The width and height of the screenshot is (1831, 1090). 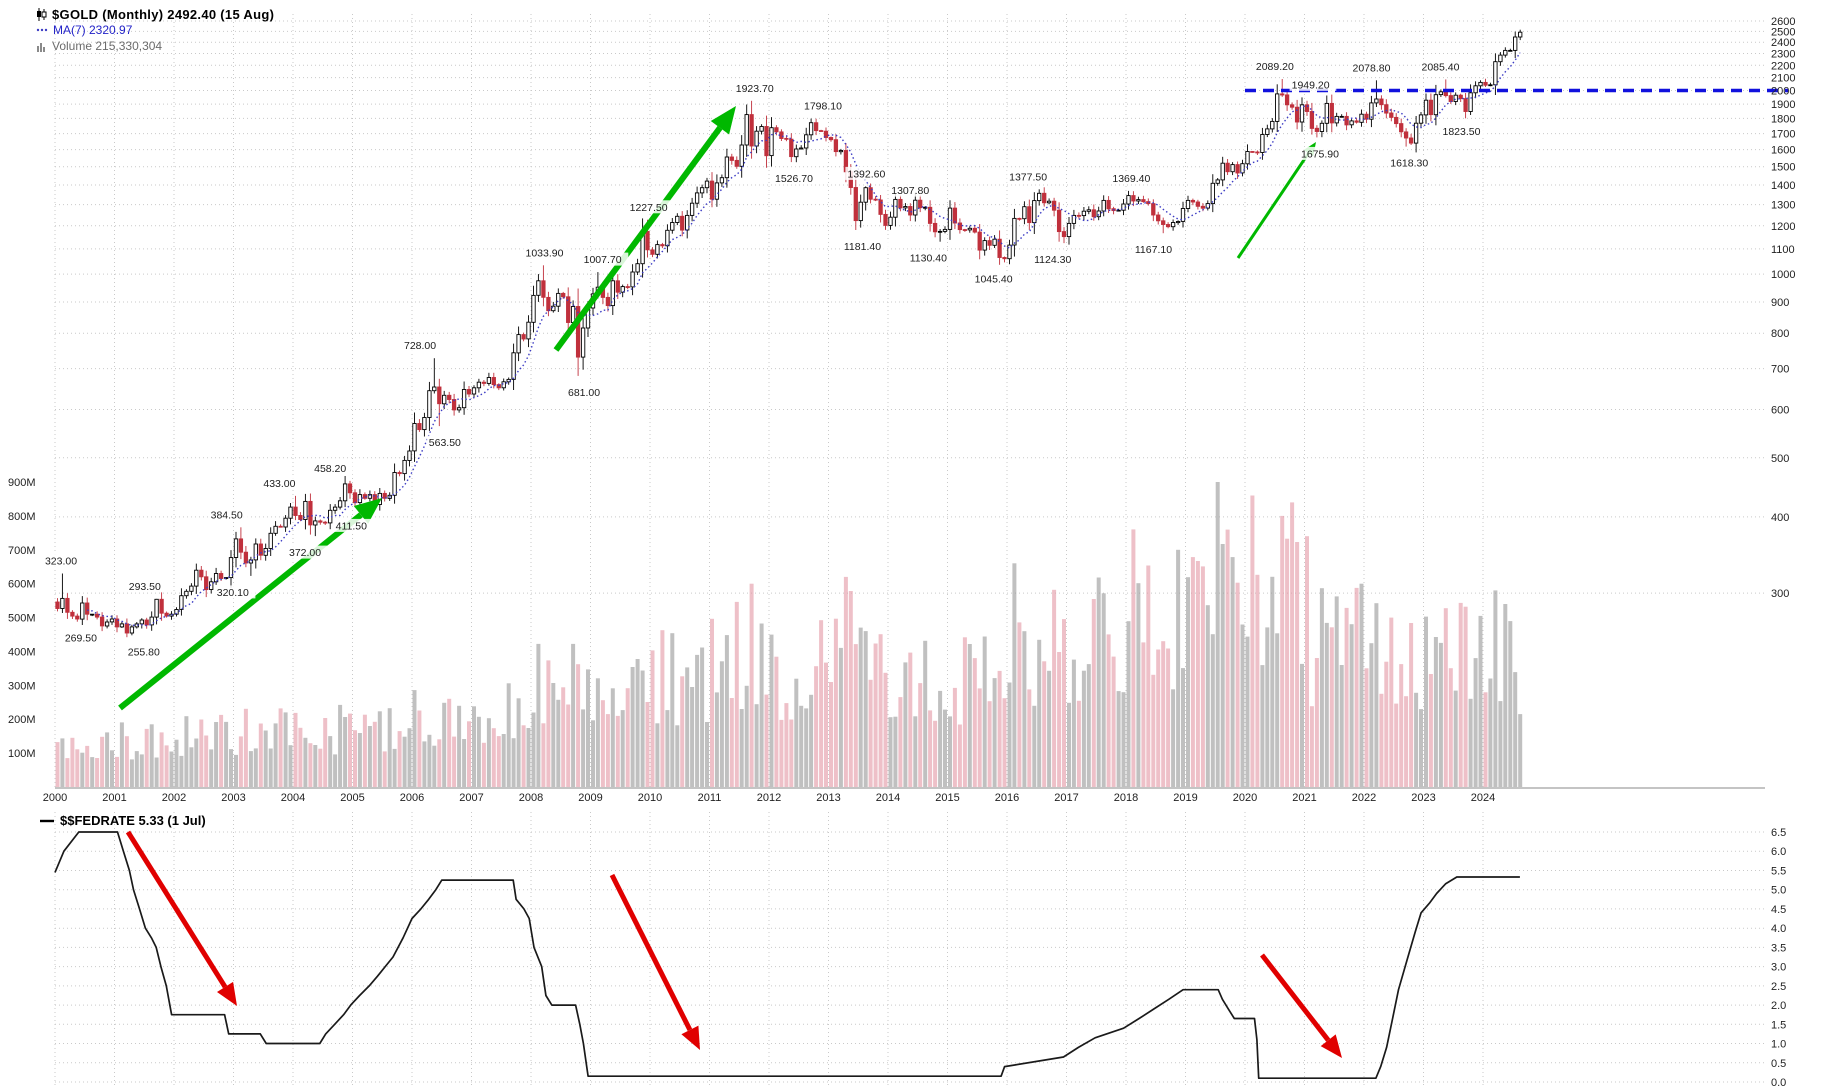 I want to click on price-axis-label: 1600, so click(x=1783, y=151).